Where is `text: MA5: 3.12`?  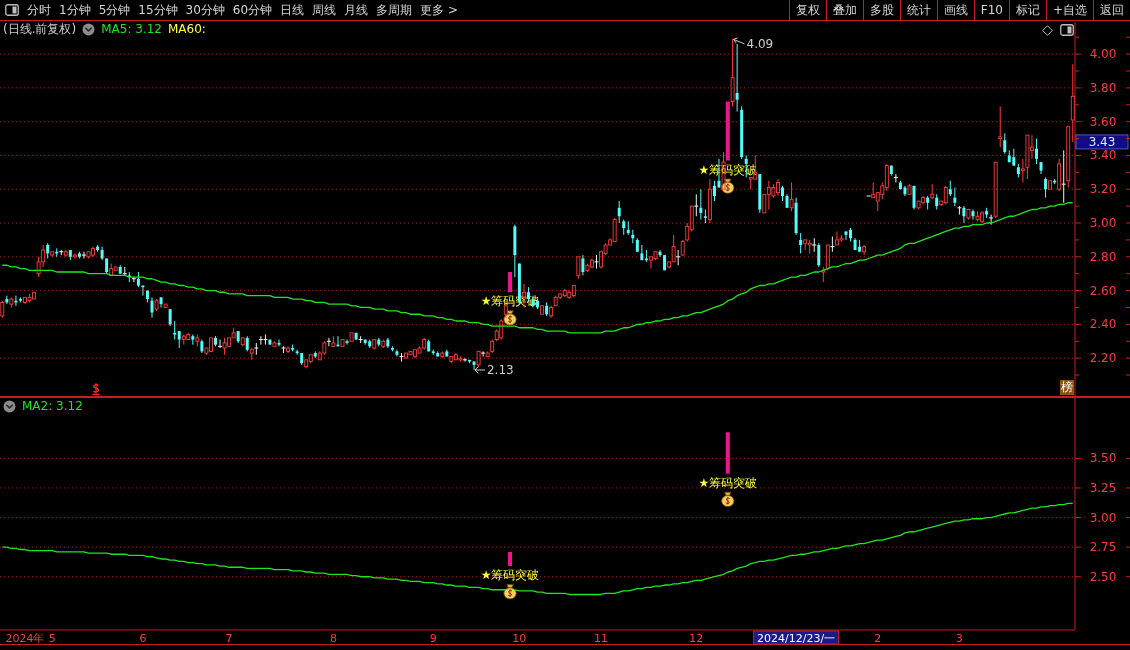 text: MA5: 3.12 is located at coordinates (131, 29).